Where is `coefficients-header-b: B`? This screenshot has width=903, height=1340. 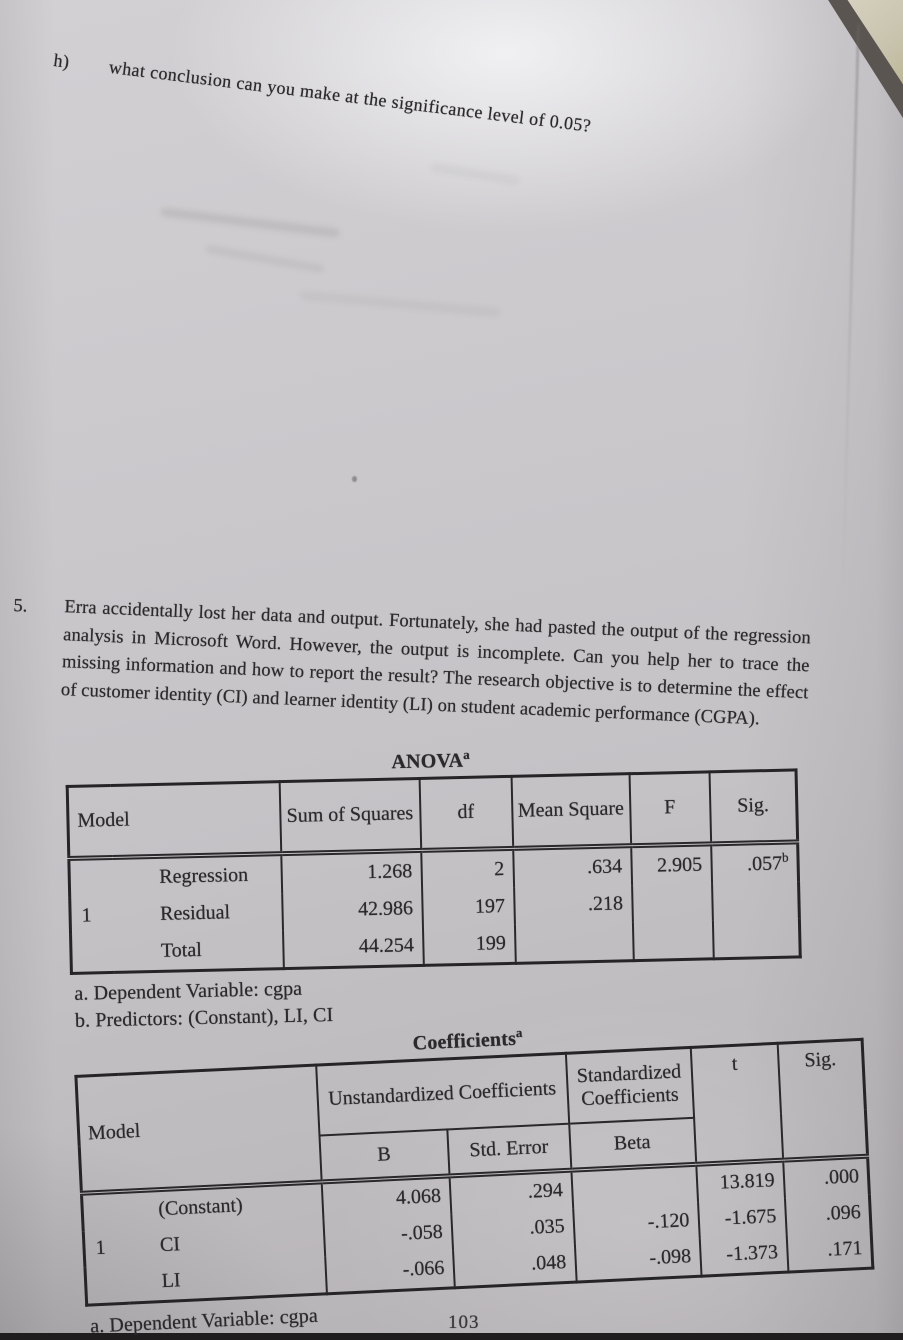
coefficients-header-b: B is located at coordinates (384, 1155).